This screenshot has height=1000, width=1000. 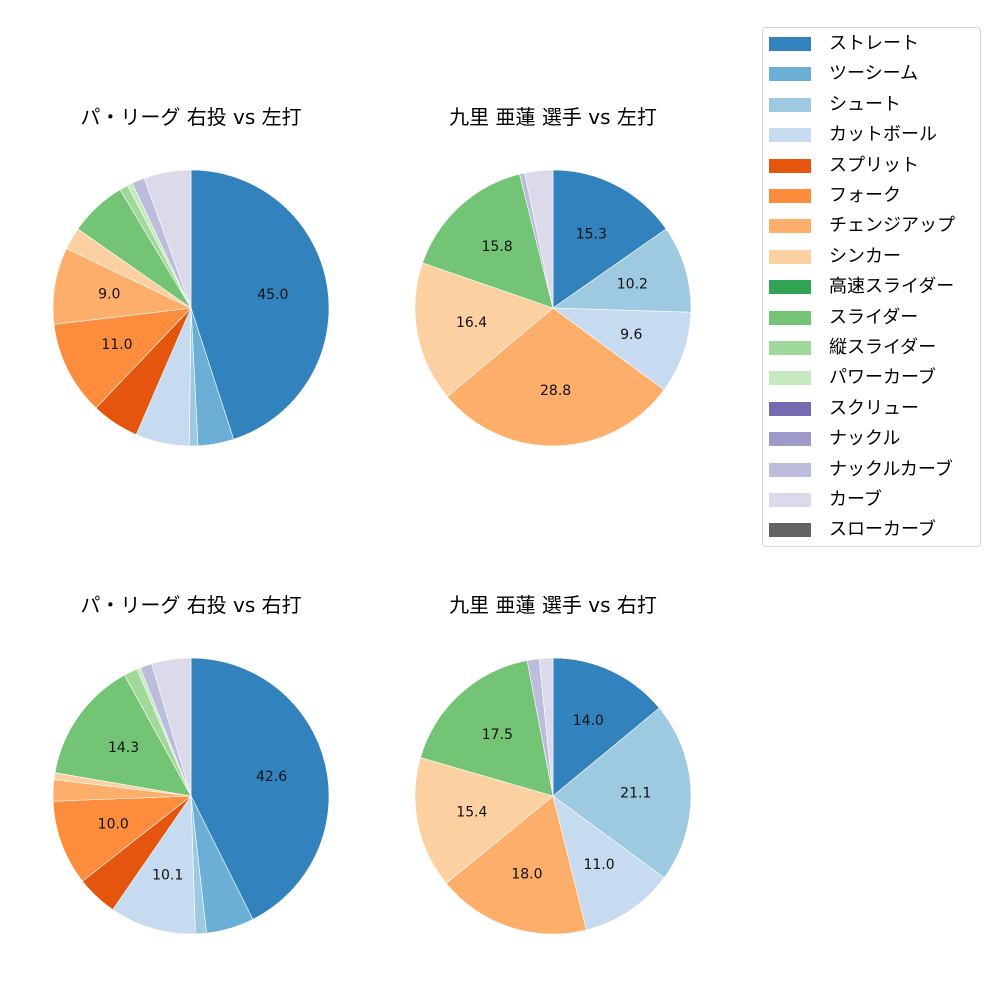 What do you see at coordinates (874, 74) in the screenshot?
I see `legend-label: ツーシーム` at bounding box center [874, 74].